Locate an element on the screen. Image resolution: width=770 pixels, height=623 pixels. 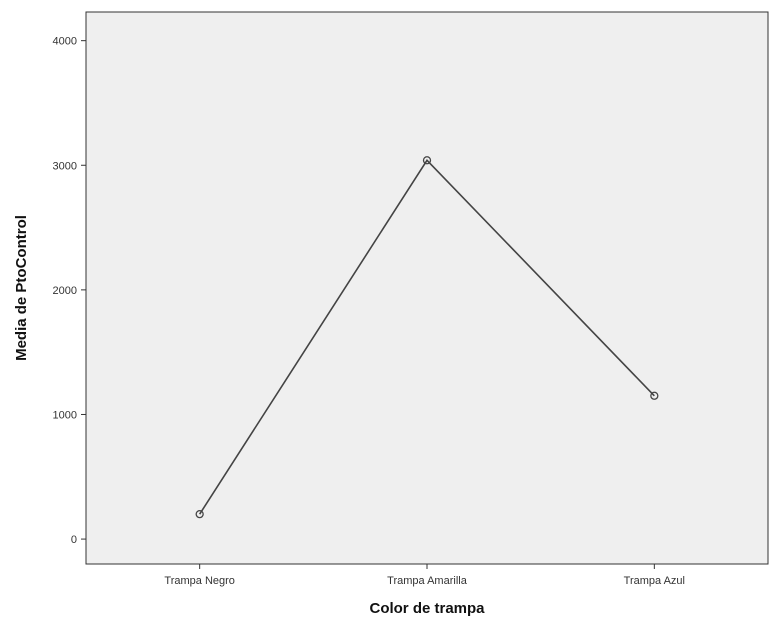
y-tick-label: 0 is located at coordinates (74, 540).